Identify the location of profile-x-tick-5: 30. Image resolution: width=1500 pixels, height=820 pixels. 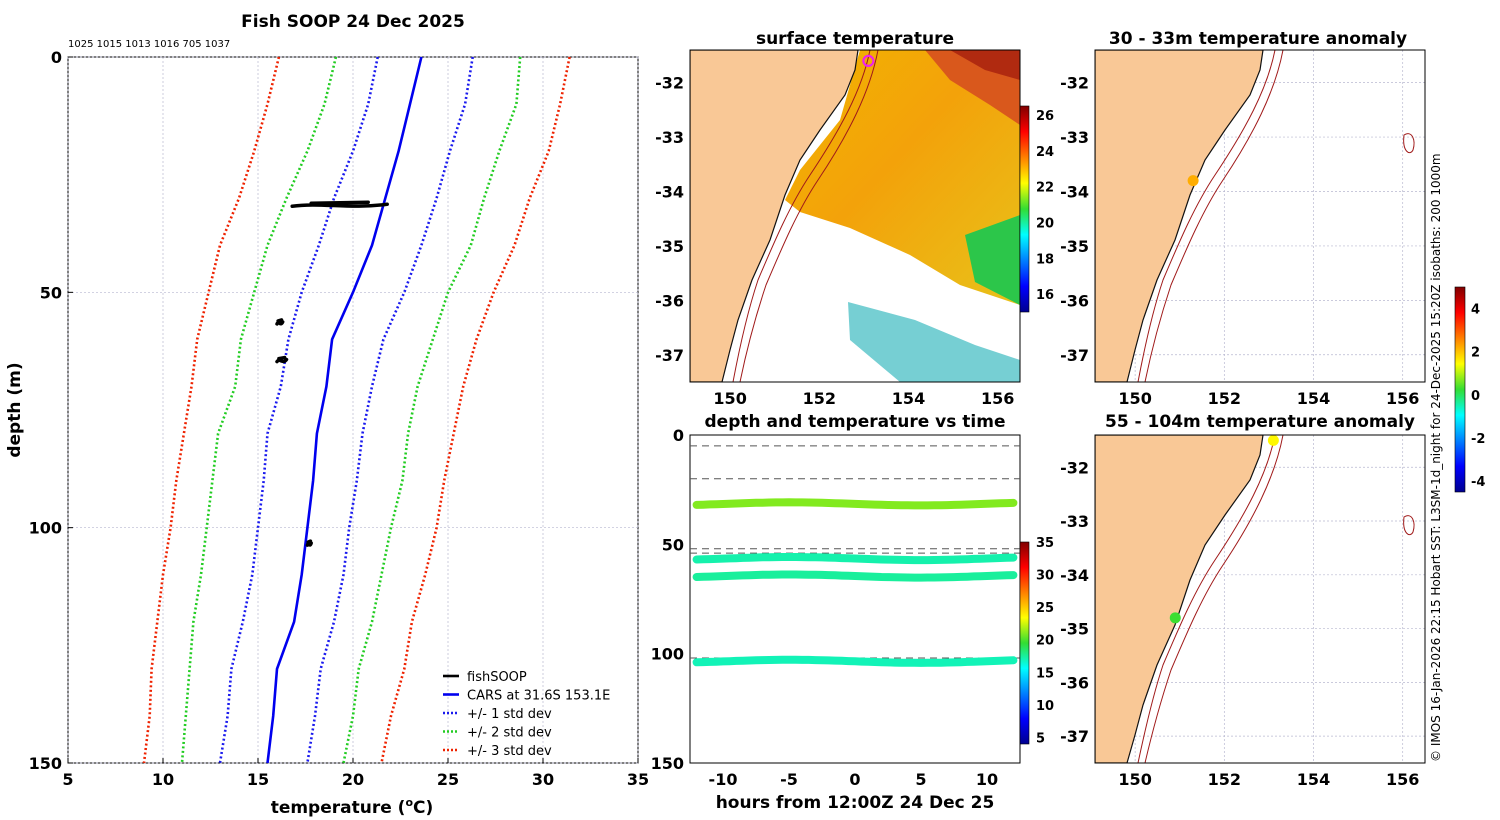
(543, 779).